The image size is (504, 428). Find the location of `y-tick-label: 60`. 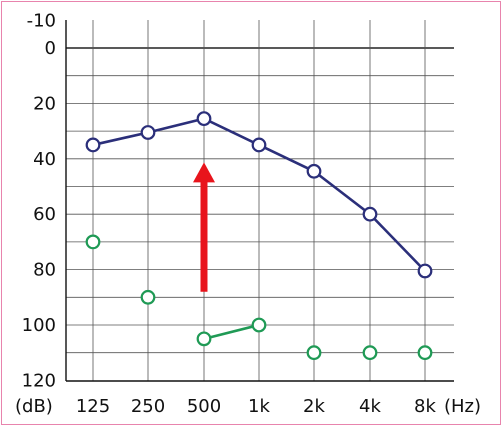

y-tick-label: 60 is located at coordinates (44, 214).